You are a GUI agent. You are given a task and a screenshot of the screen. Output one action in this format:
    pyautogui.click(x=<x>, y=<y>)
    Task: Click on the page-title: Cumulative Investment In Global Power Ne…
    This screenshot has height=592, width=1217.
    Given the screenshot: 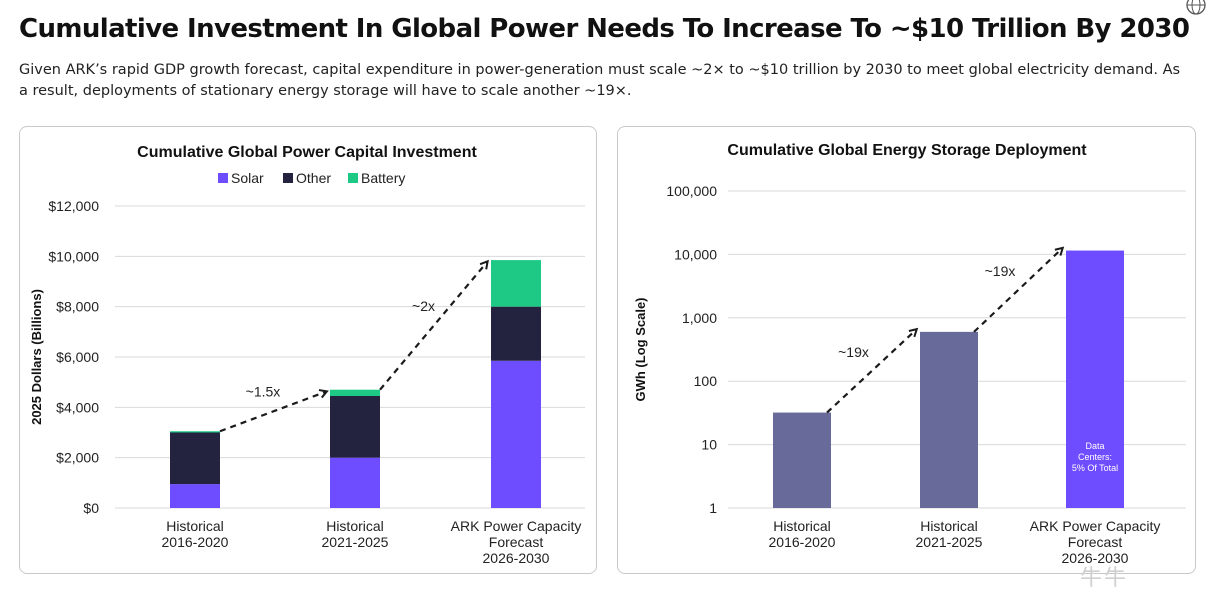 What is the action you would take?
    pyautogui.click(x=604, y=29)
    